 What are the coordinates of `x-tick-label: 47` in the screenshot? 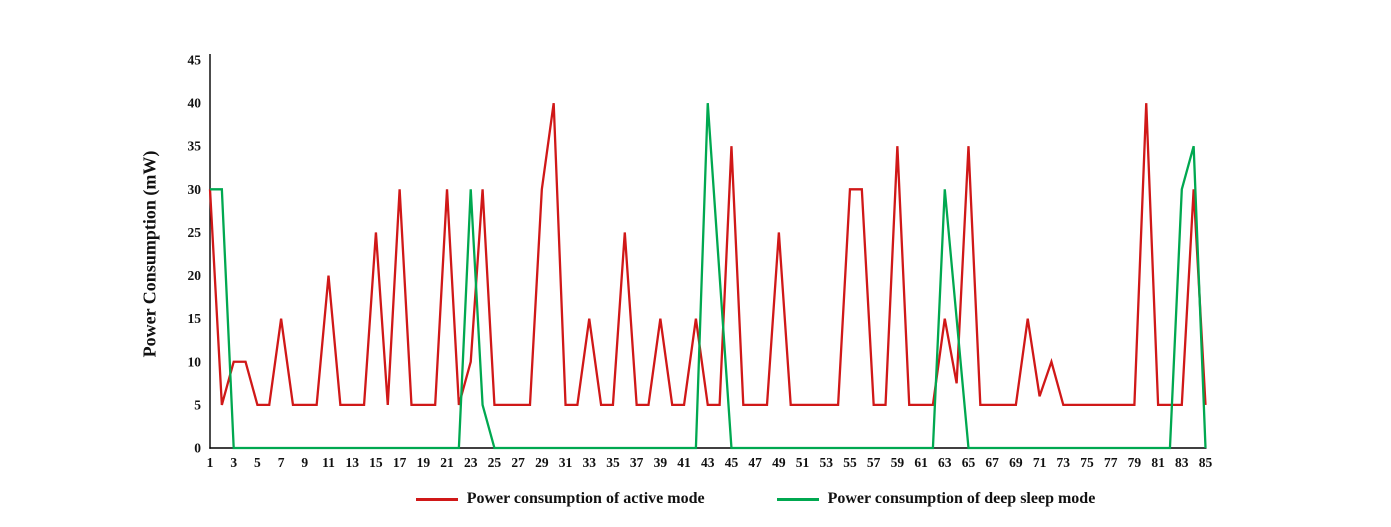 It's located at (755, 462).